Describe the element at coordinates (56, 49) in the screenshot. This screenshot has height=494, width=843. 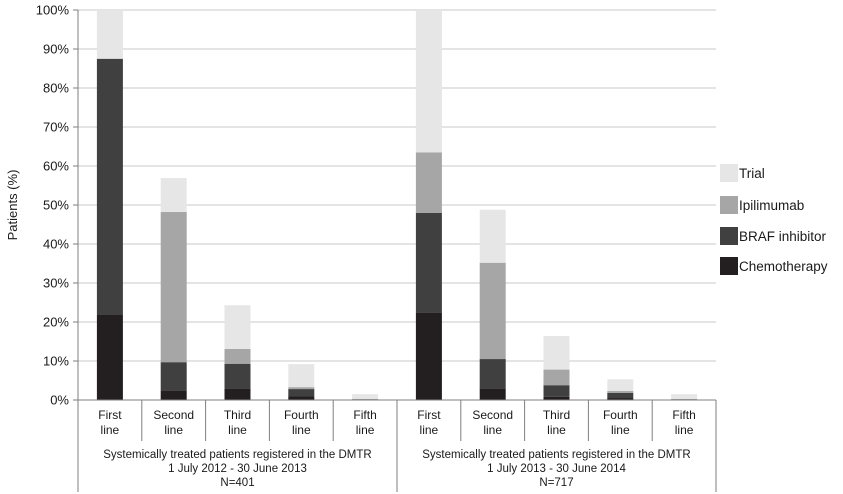
I see `y-tick-label: 90%` at that location.